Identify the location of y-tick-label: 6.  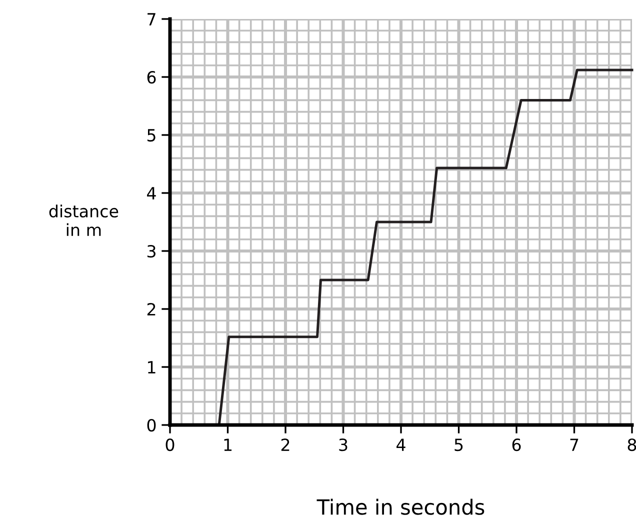
(151, 77).